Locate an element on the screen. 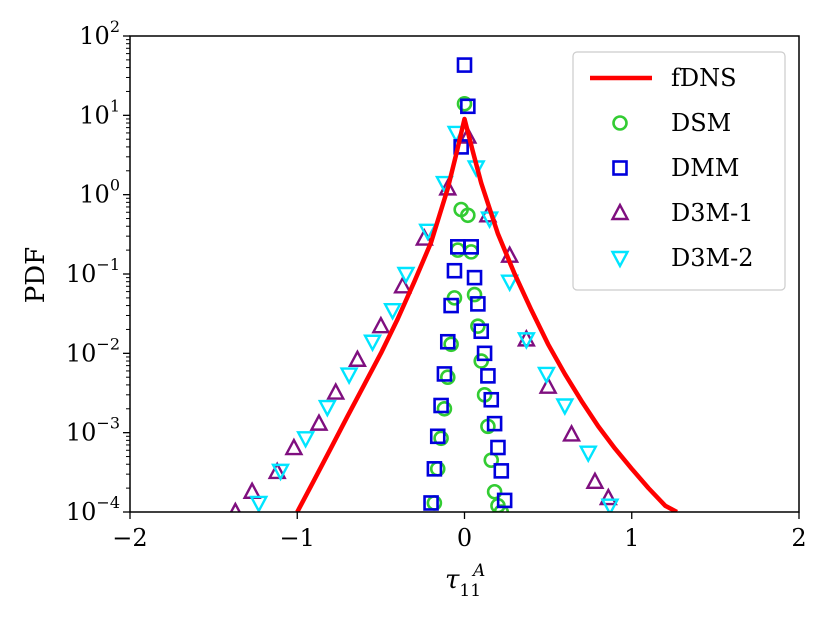  legend-box is located at coordinates (679, 171).